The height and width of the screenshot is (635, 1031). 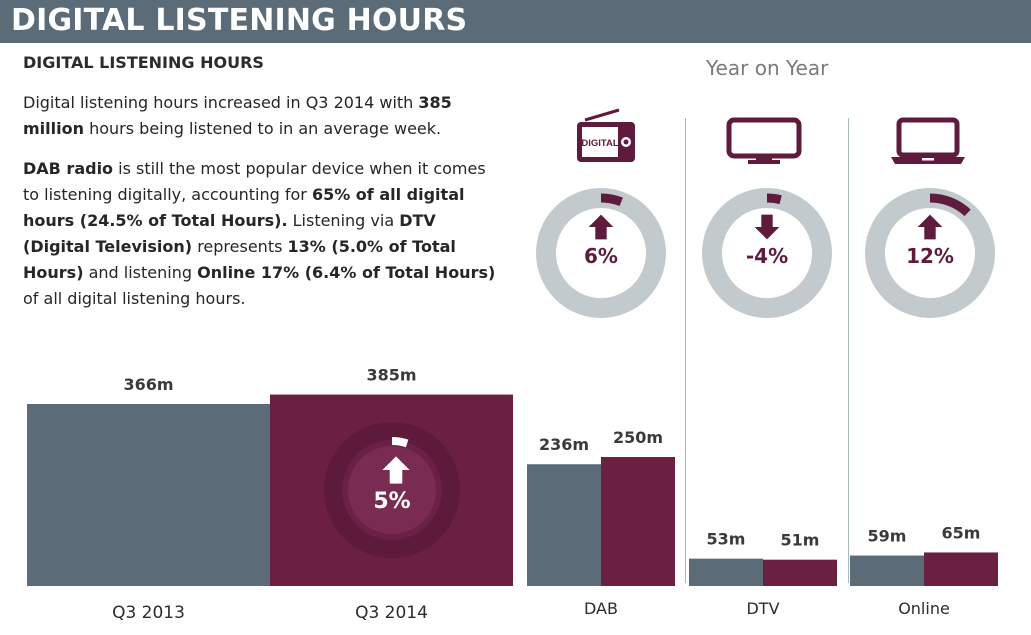 What do you see at coordinates (767, 256) in the screenshot?
I see `yoy-percent-label: -4%` at bounding box center [767, 256].